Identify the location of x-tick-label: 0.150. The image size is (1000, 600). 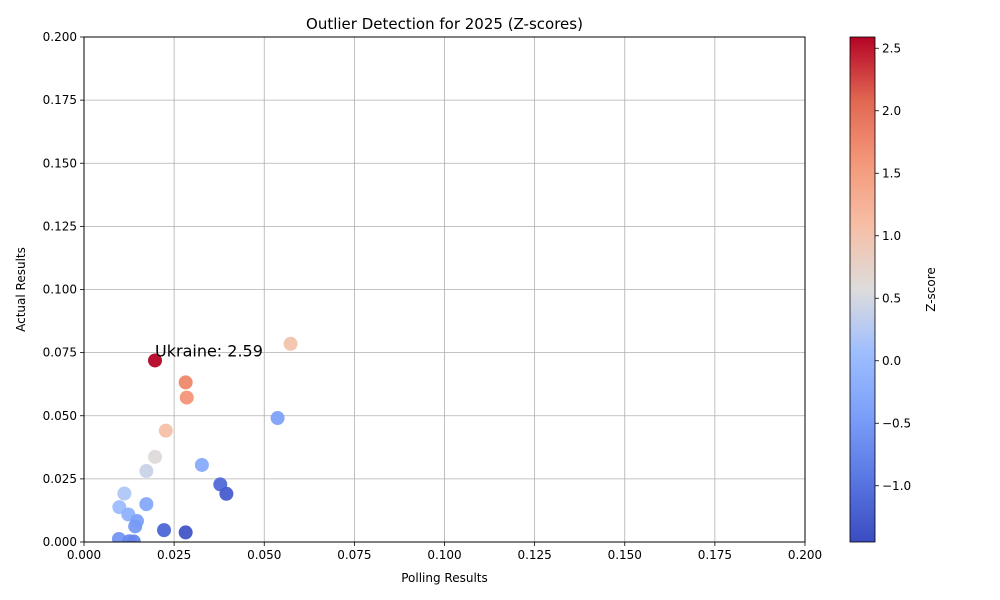
(625, 555).